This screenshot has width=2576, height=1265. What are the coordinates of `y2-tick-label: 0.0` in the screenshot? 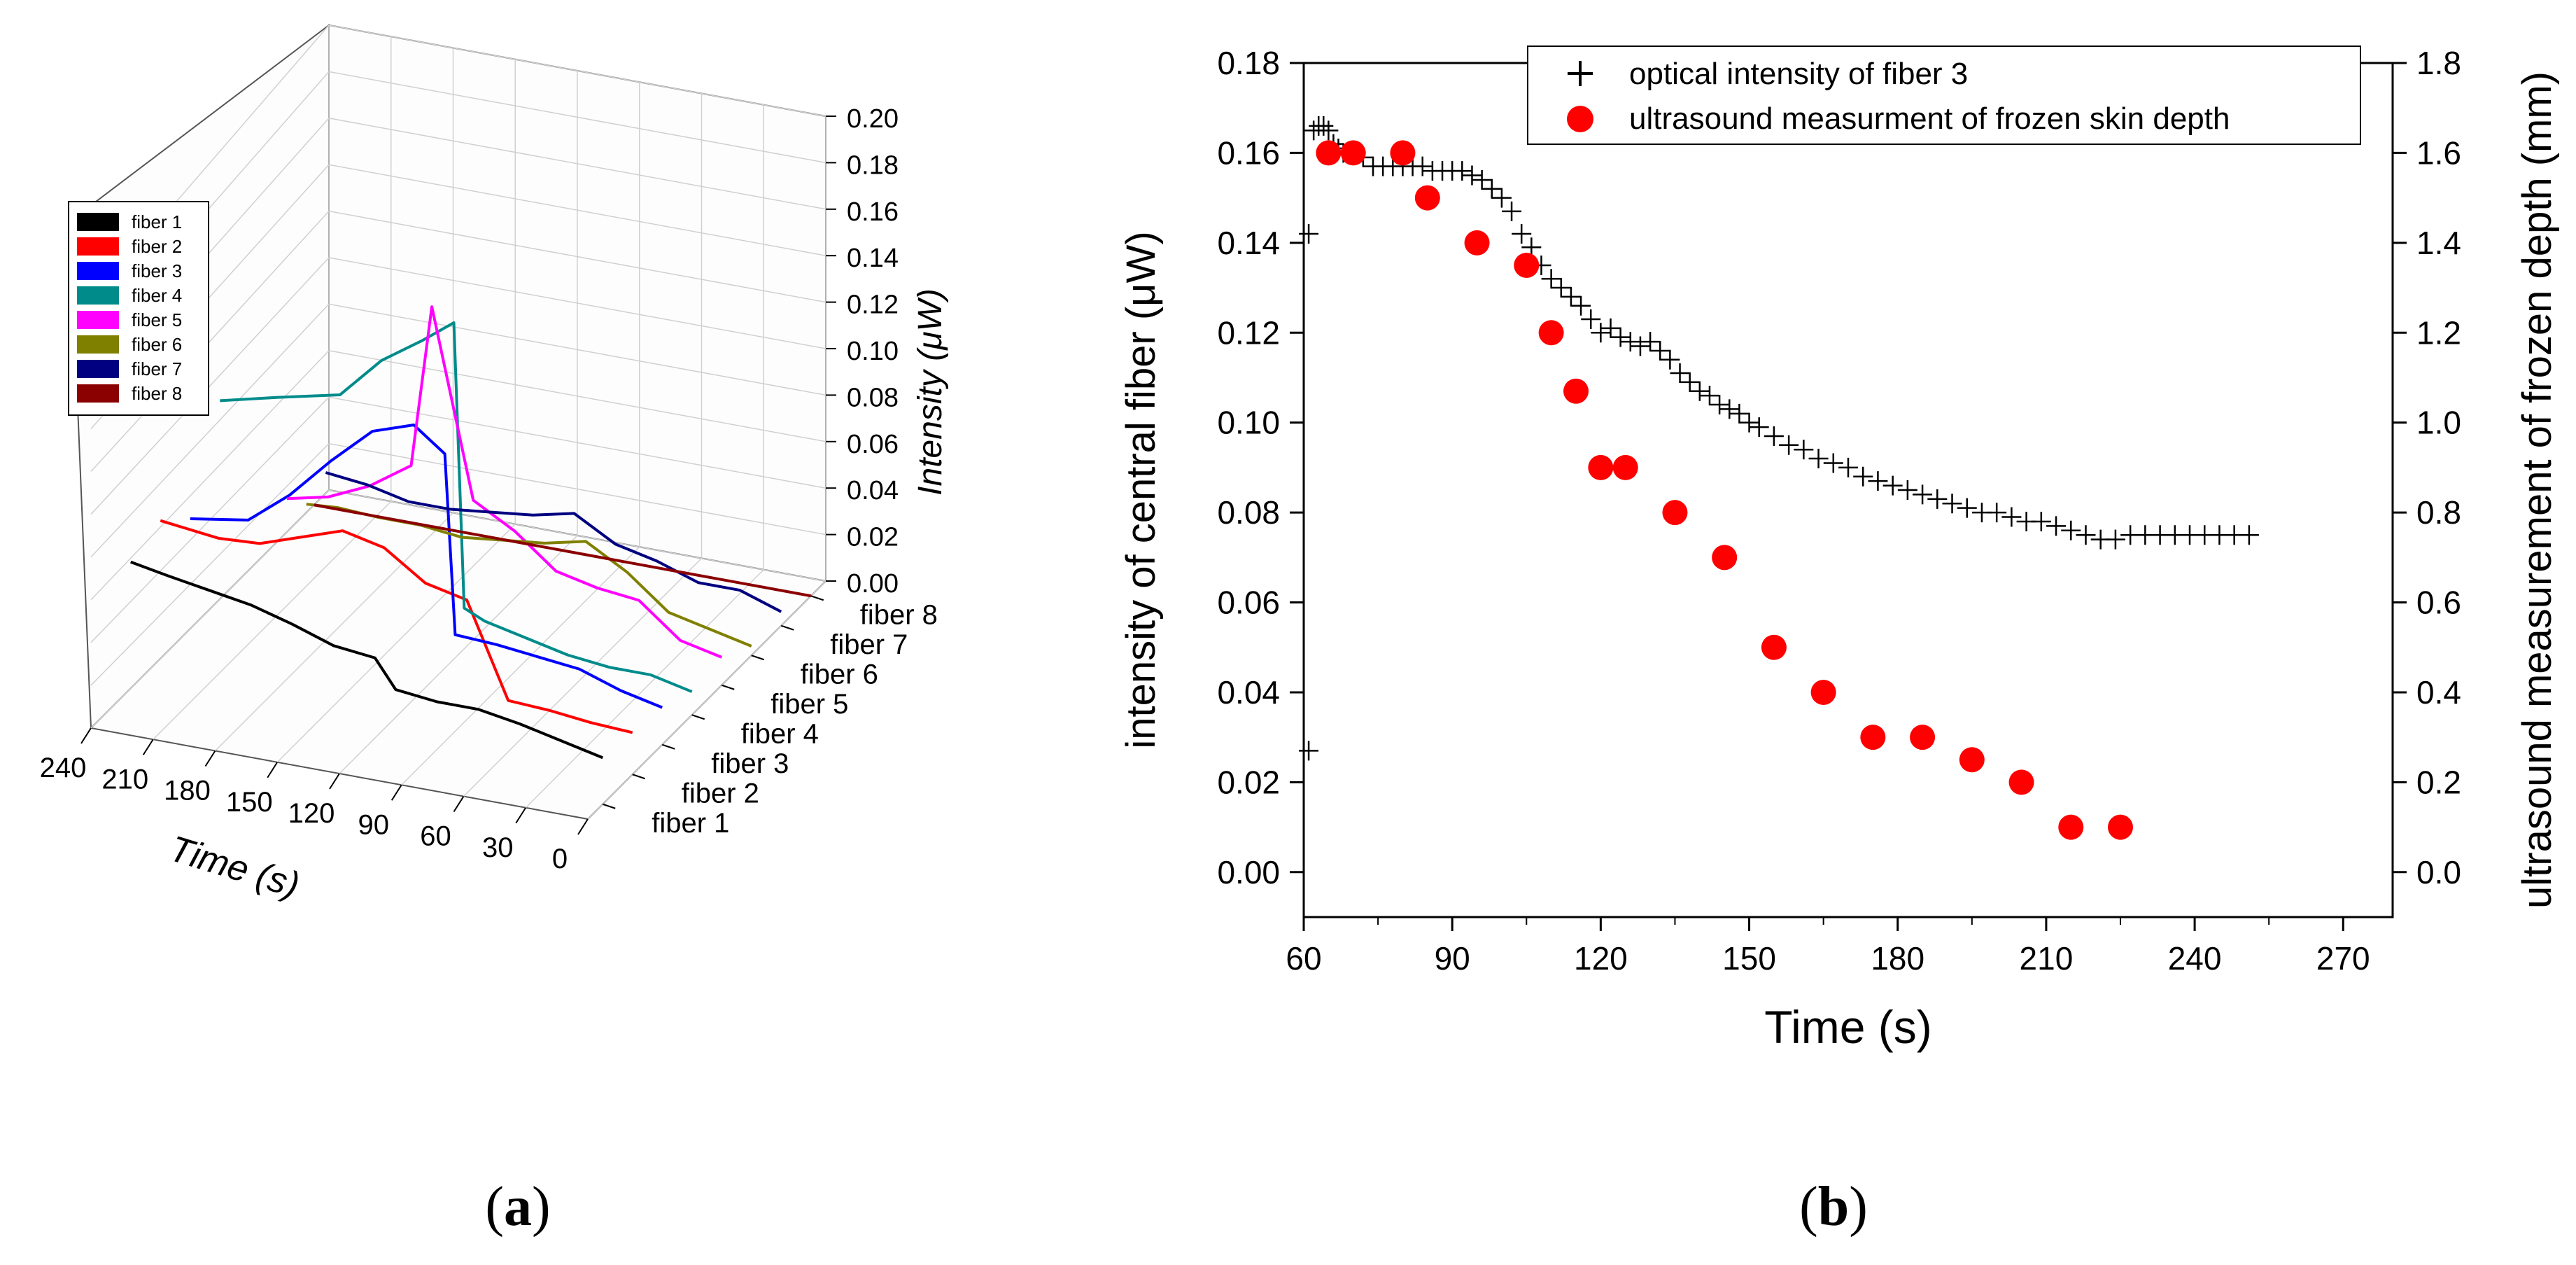 It's located at (2438, 872).